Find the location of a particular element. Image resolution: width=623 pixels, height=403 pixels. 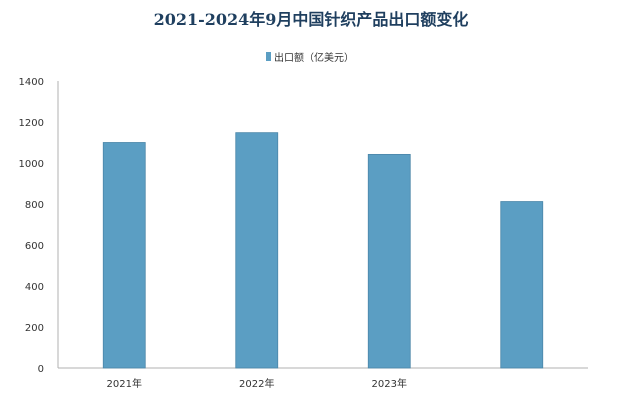

x-axis-ticks: 2021年 2022年 2023年 is located at coordinates (257, 383).